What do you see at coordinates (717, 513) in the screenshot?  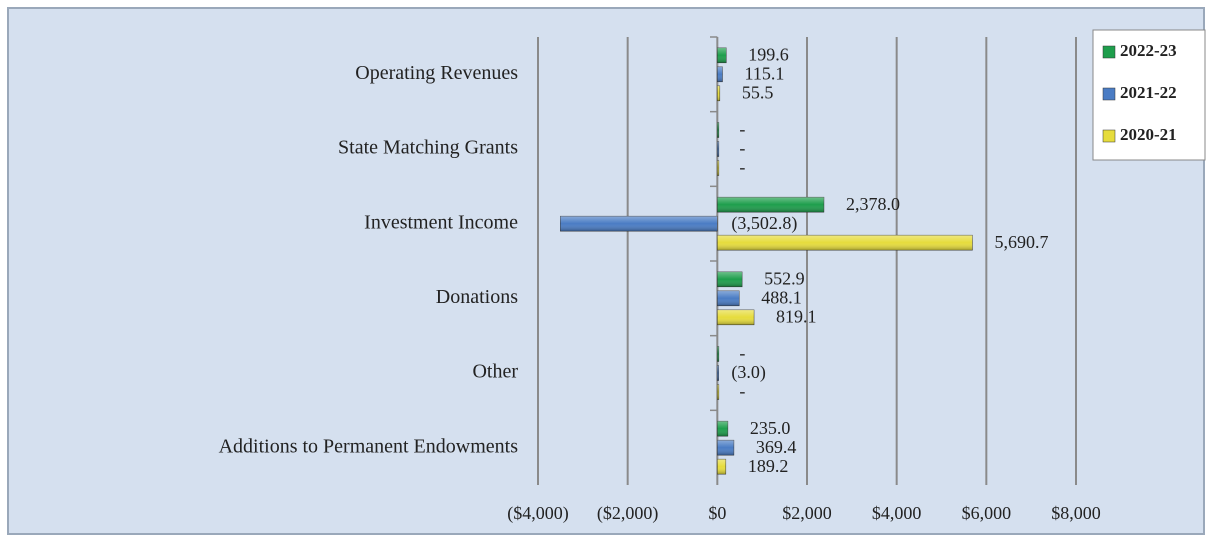 I see `x-tick-label: $0` at bounding box center [717, 513].